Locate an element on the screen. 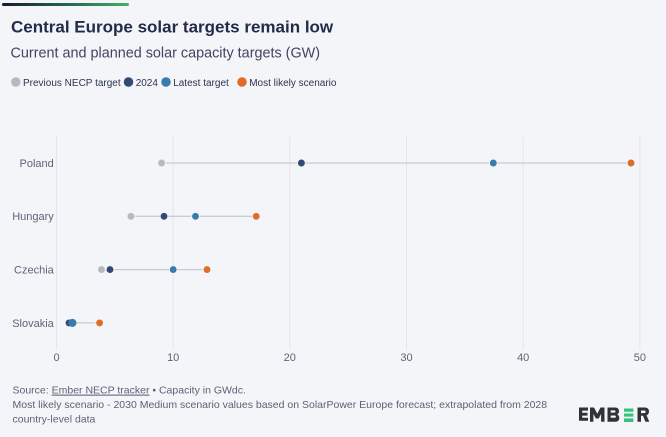 The height and width of the screenshot is (437, 666). svg-text: 40 is located at coordinates (523, 358).